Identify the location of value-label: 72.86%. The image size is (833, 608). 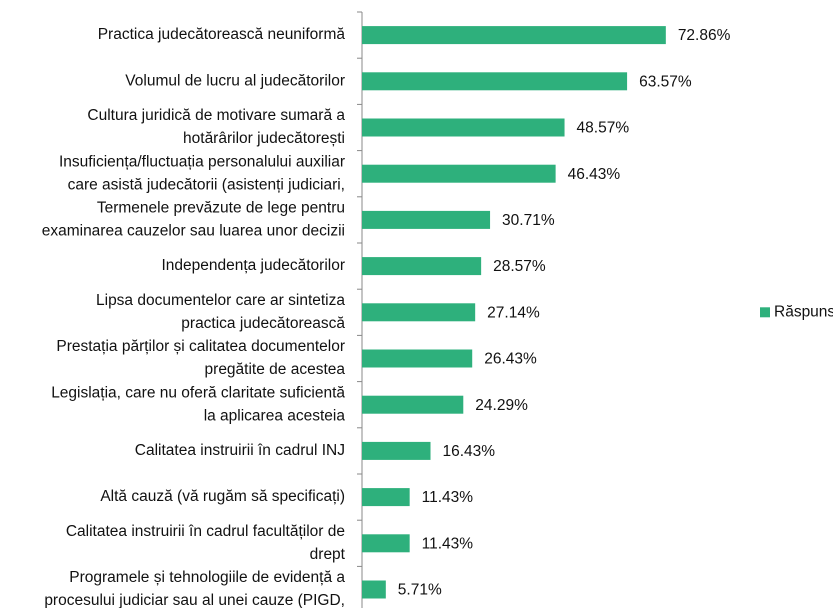
(704, 35).